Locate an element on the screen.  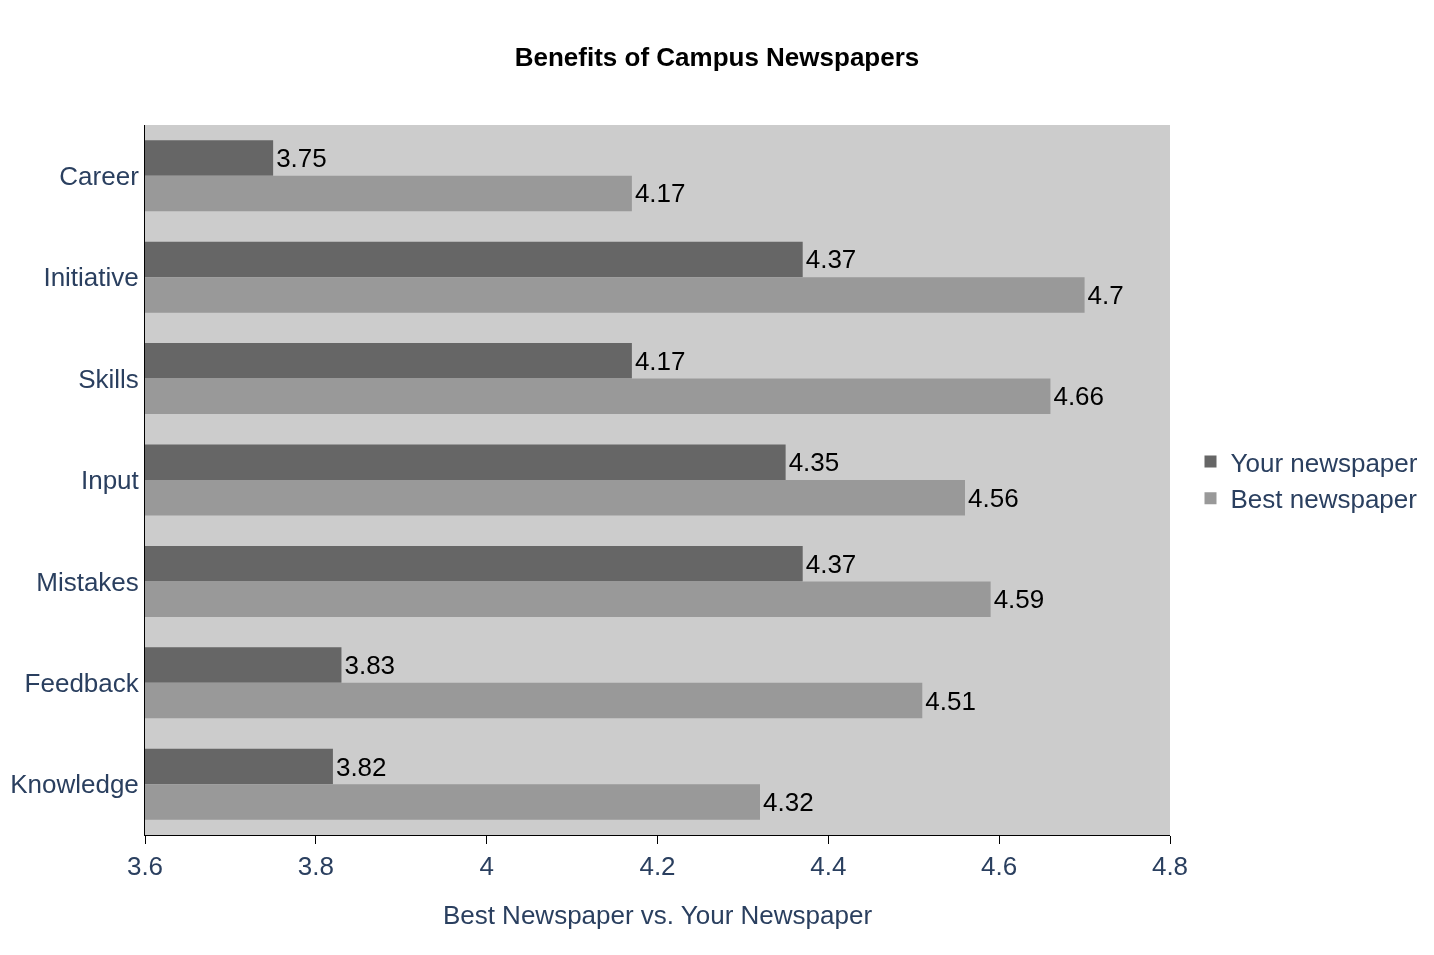
chart-title: Benefits of Campus Newspapers is located at coordinates (717, 56).